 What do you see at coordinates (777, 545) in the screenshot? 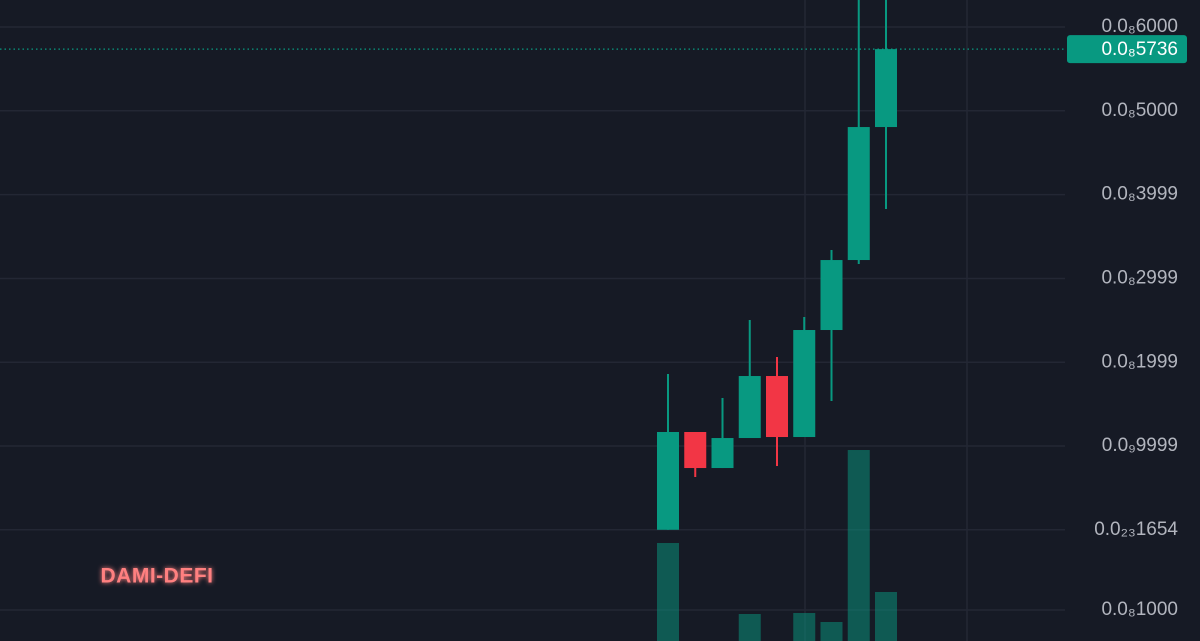
I see `volume-bars` at bounding box center [777, 545].